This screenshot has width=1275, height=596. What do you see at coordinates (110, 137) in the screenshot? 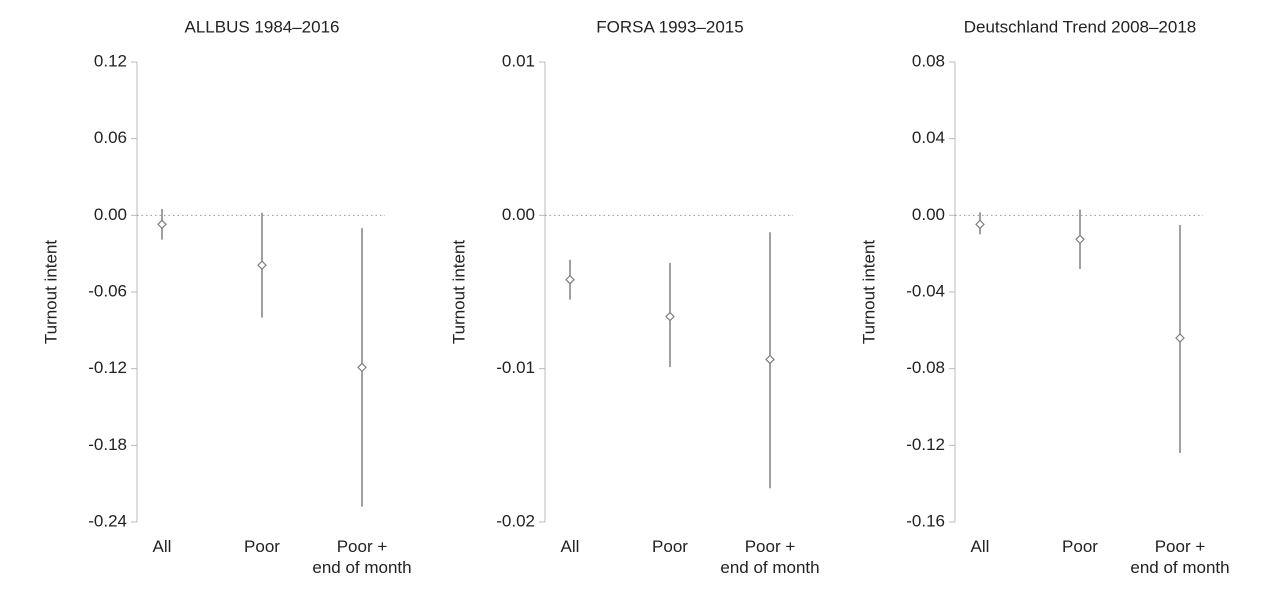
I see `y-tick-label: 0.06` at bounding box center [110, 137].